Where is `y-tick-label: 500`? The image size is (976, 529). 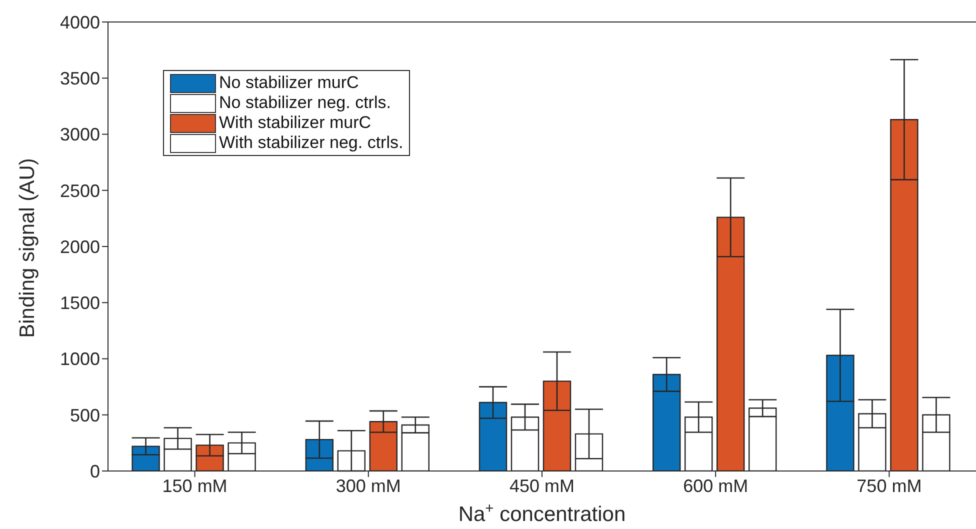
y-tick-label: 500 is located at coordinates (85, 415).